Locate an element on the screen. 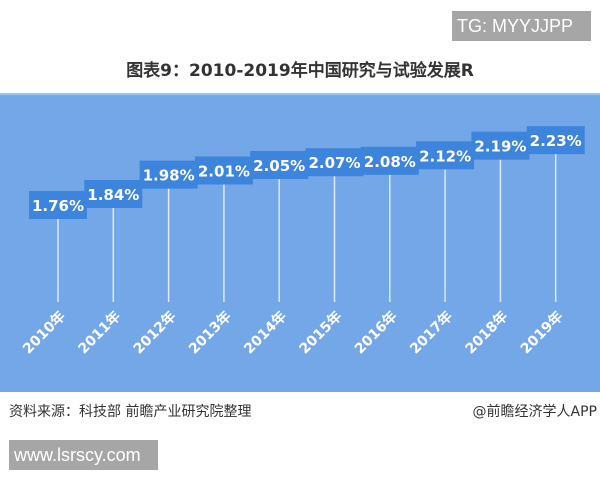  watermark-bottom: www.lsrscy.com is located at coordinates (83, 455).